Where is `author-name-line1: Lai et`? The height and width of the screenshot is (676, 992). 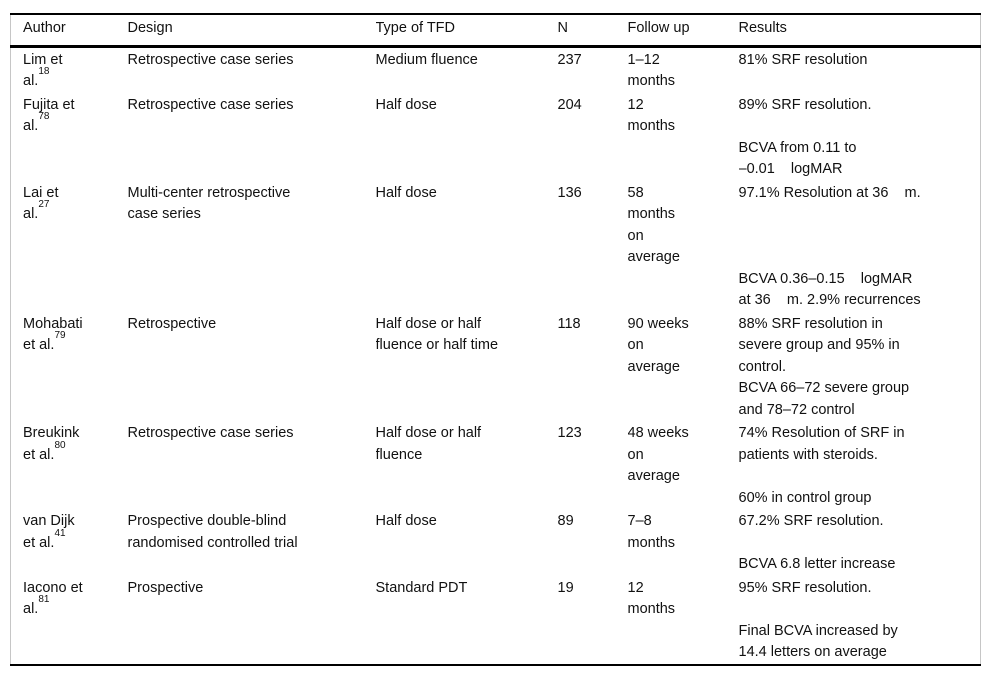
author-name-line1: Lai et is located at coordinates (41, 192).